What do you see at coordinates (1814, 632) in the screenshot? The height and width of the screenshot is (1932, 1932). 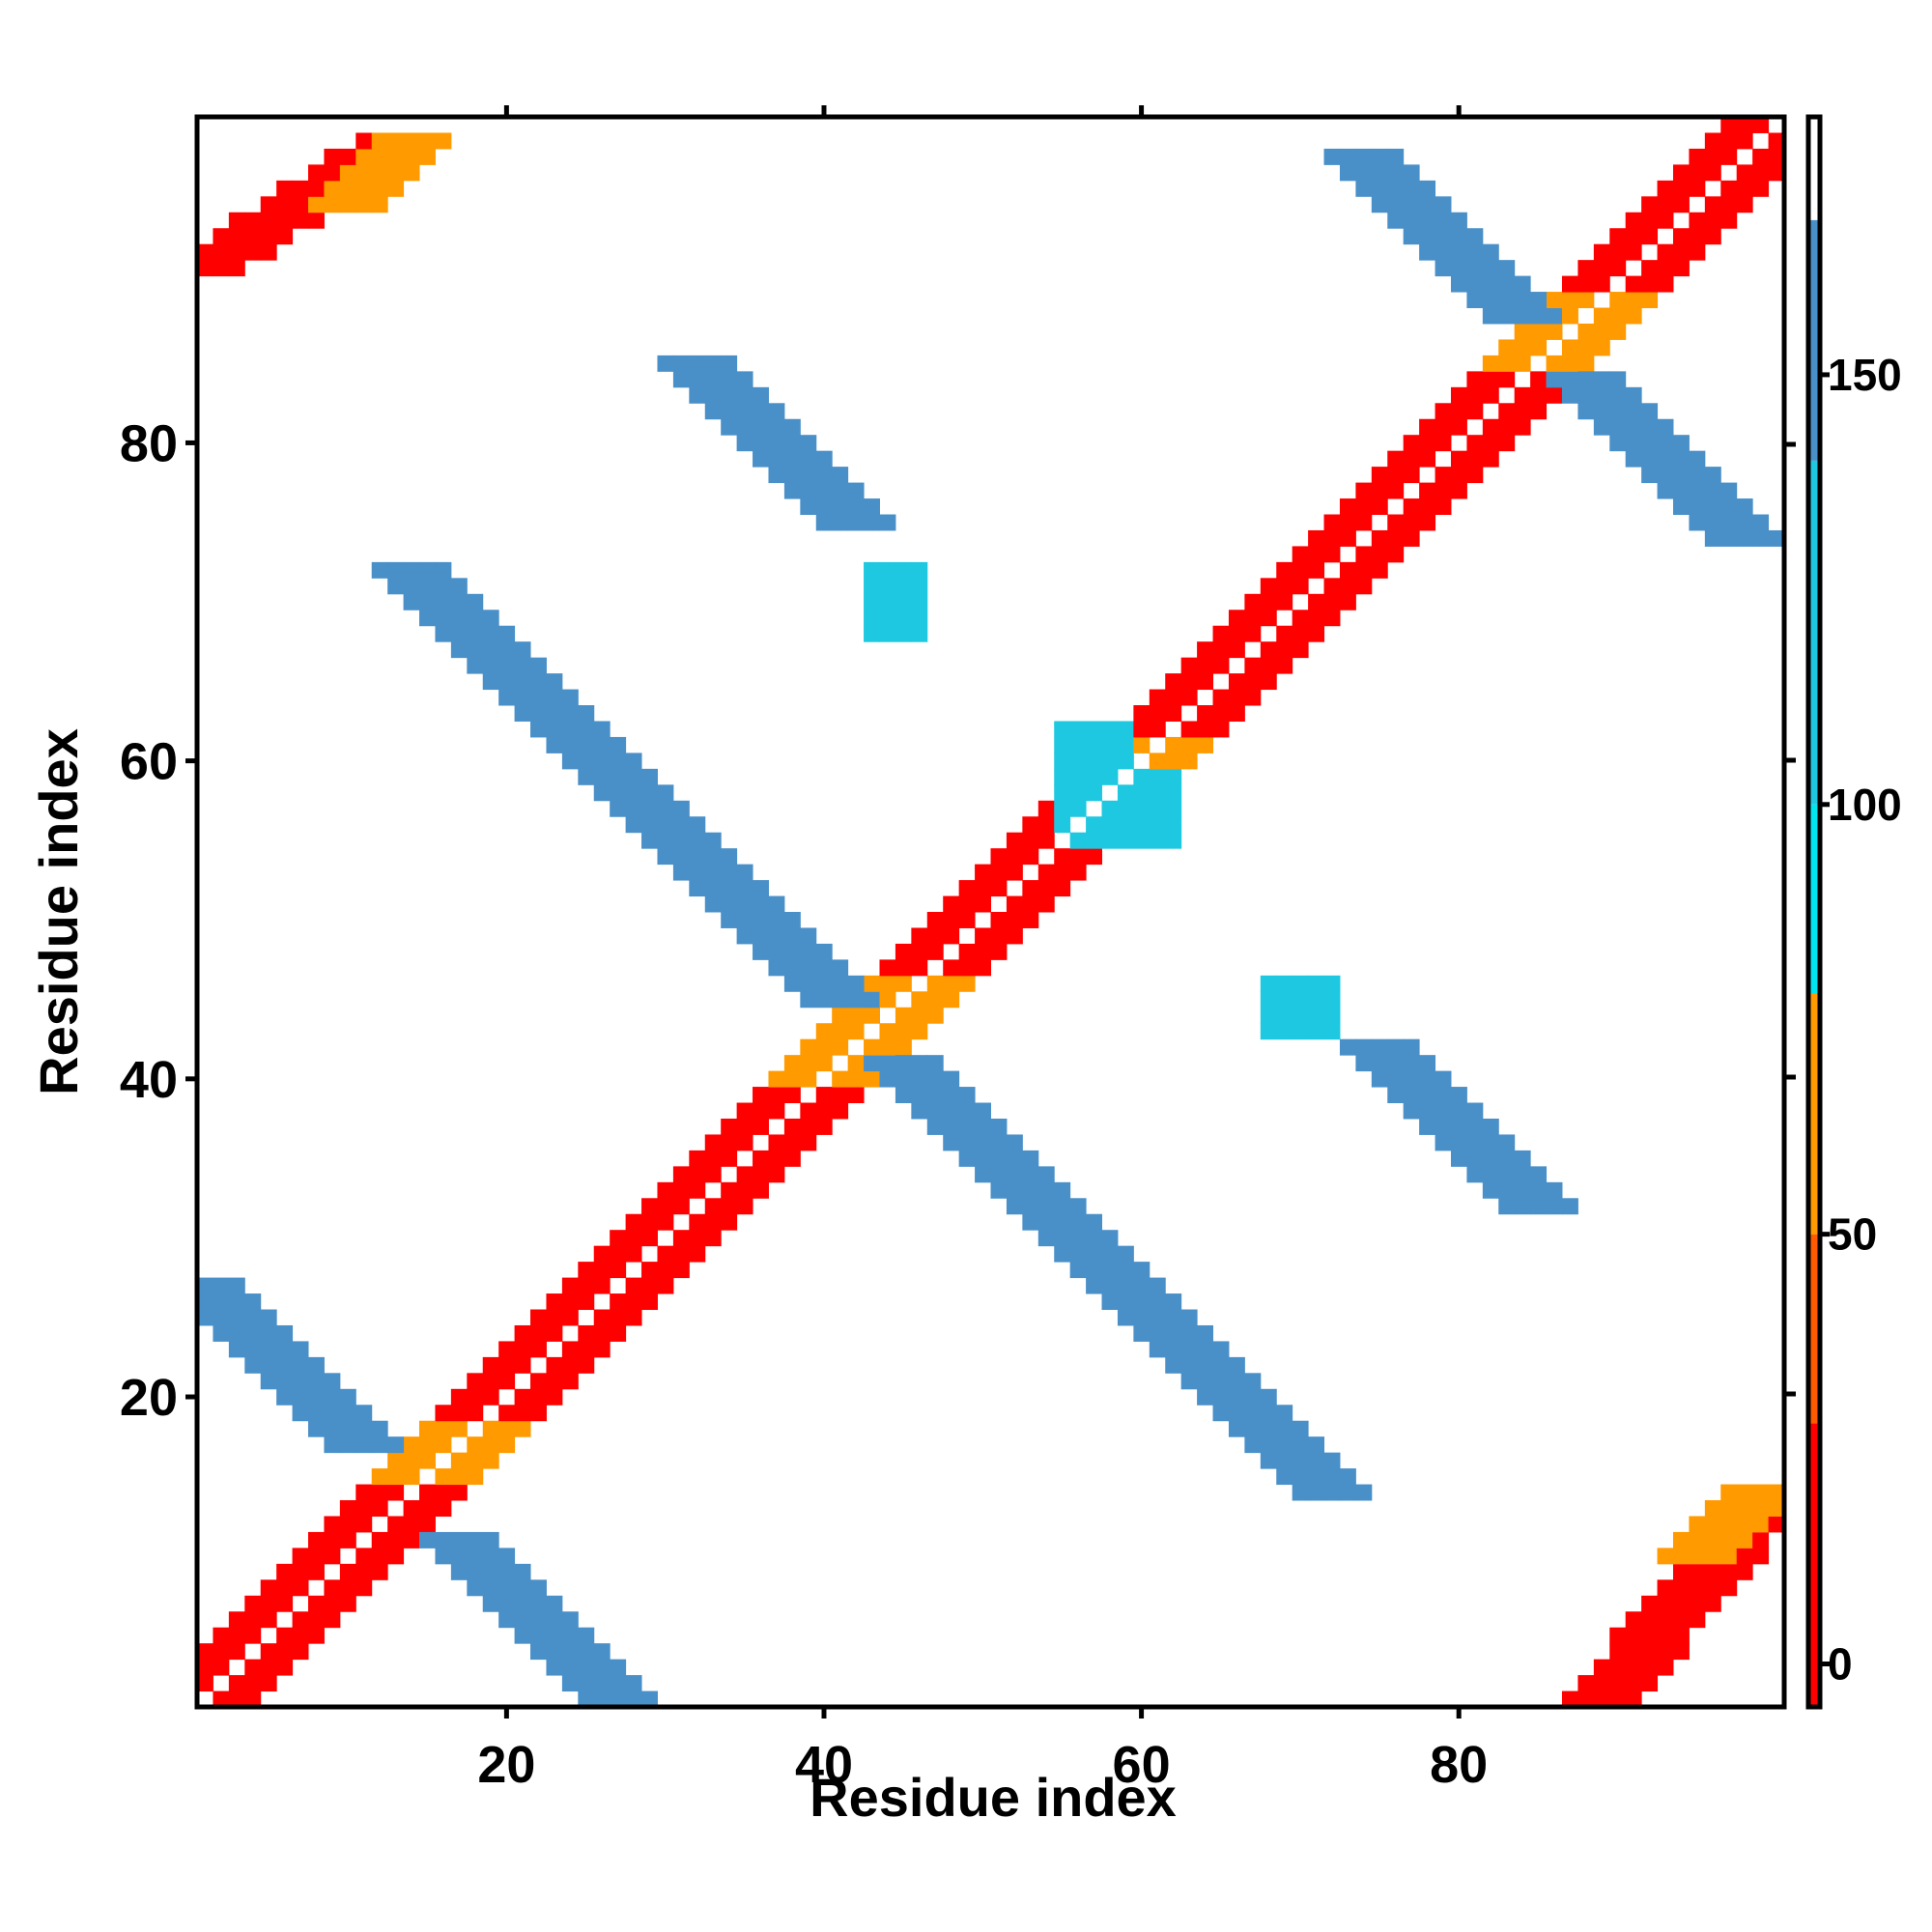 I see `colorbar-band` at bounding box center [1814, 632].